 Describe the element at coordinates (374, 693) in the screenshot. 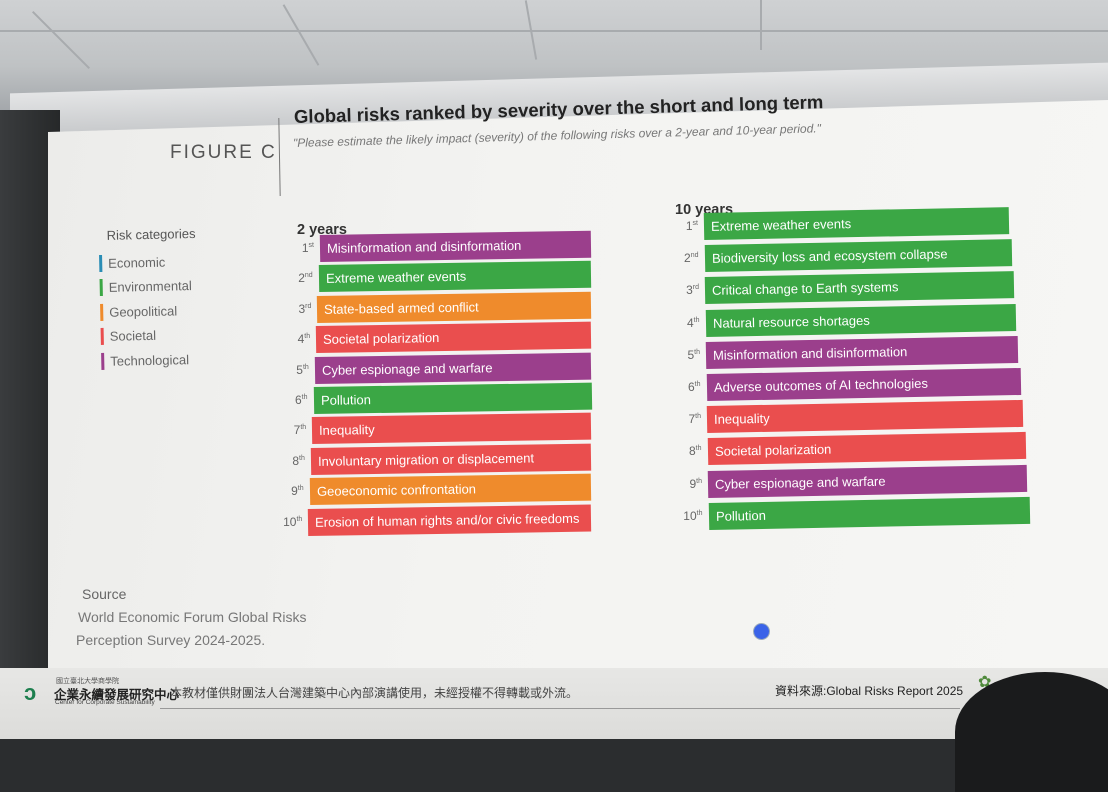

I see `usage-notice: 本教材僅供財團法人台灣建築中心內部演講使用，未經授權不得轉載或外流。` at that location.